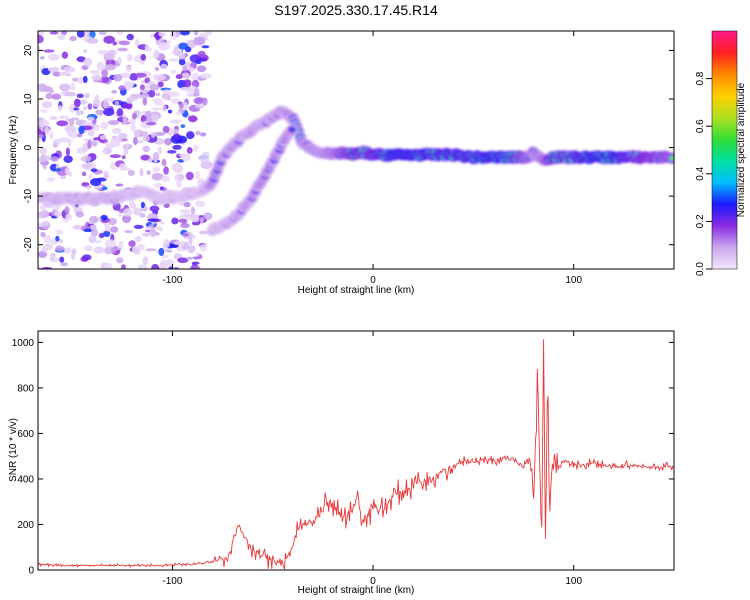 The image size is (750, 600). Describe the element at coordinates (700, 221) in the screenshot. I see `colorbar-tick-label: 0.2` at that location.